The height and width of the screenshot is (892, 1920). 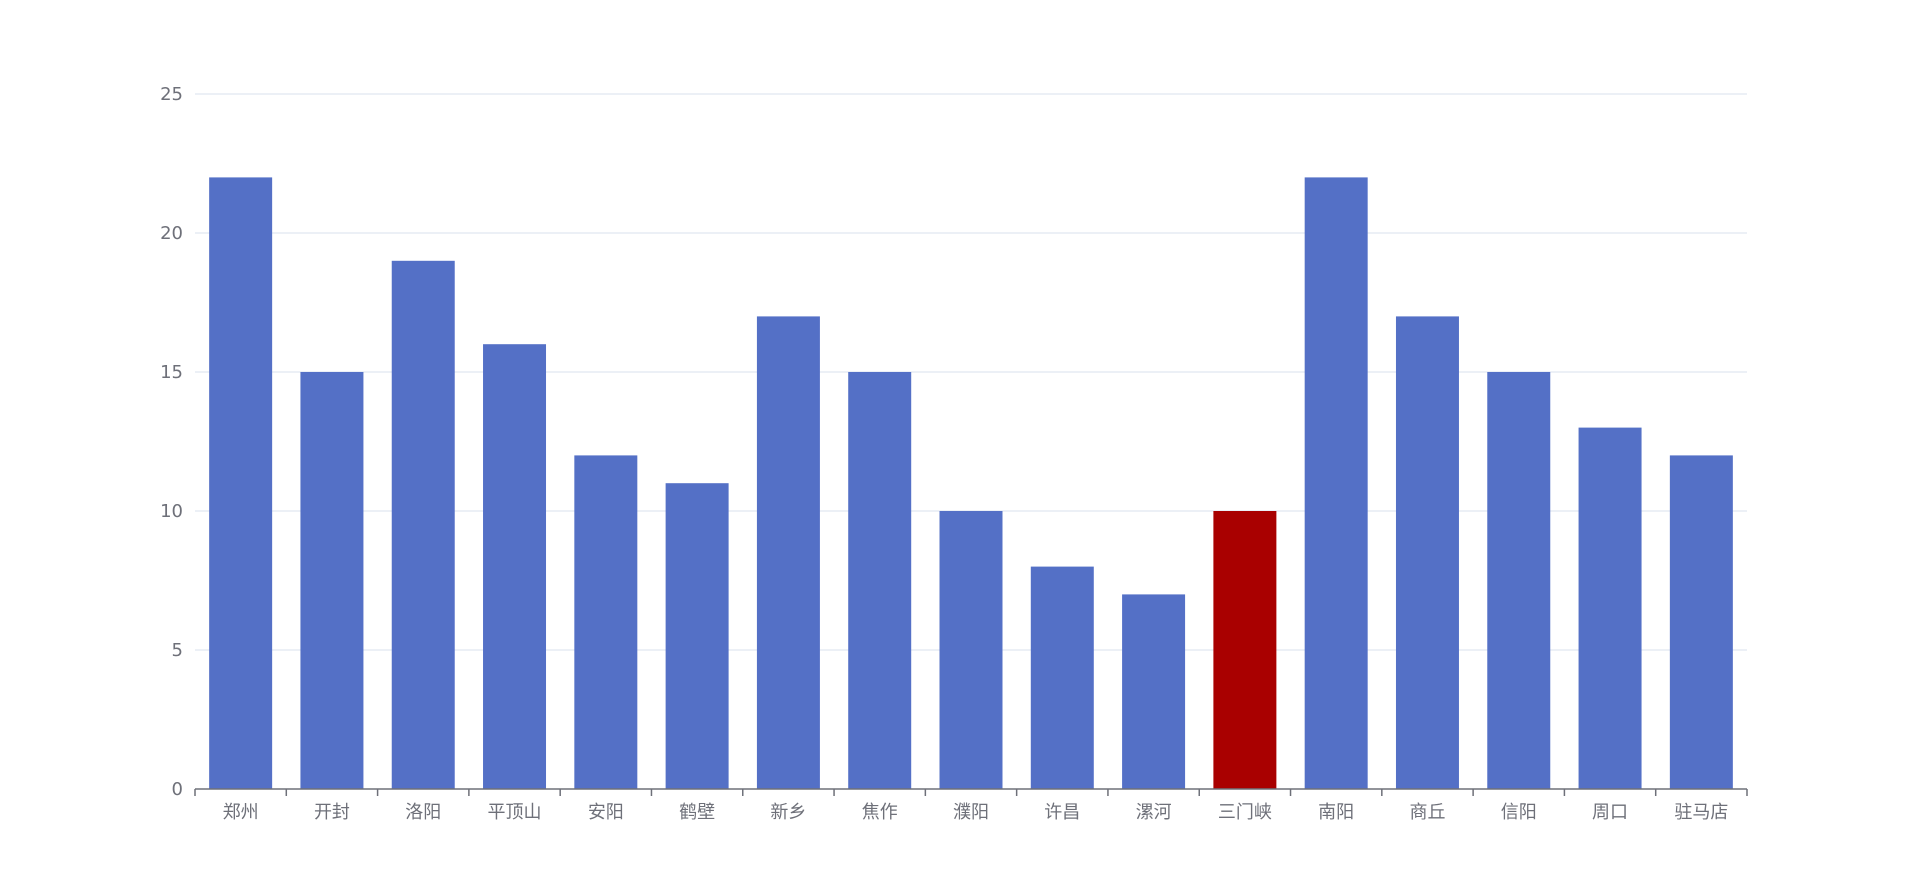 I want to click on x-tick-label-开封: 开封, so click(x=332, y=812).